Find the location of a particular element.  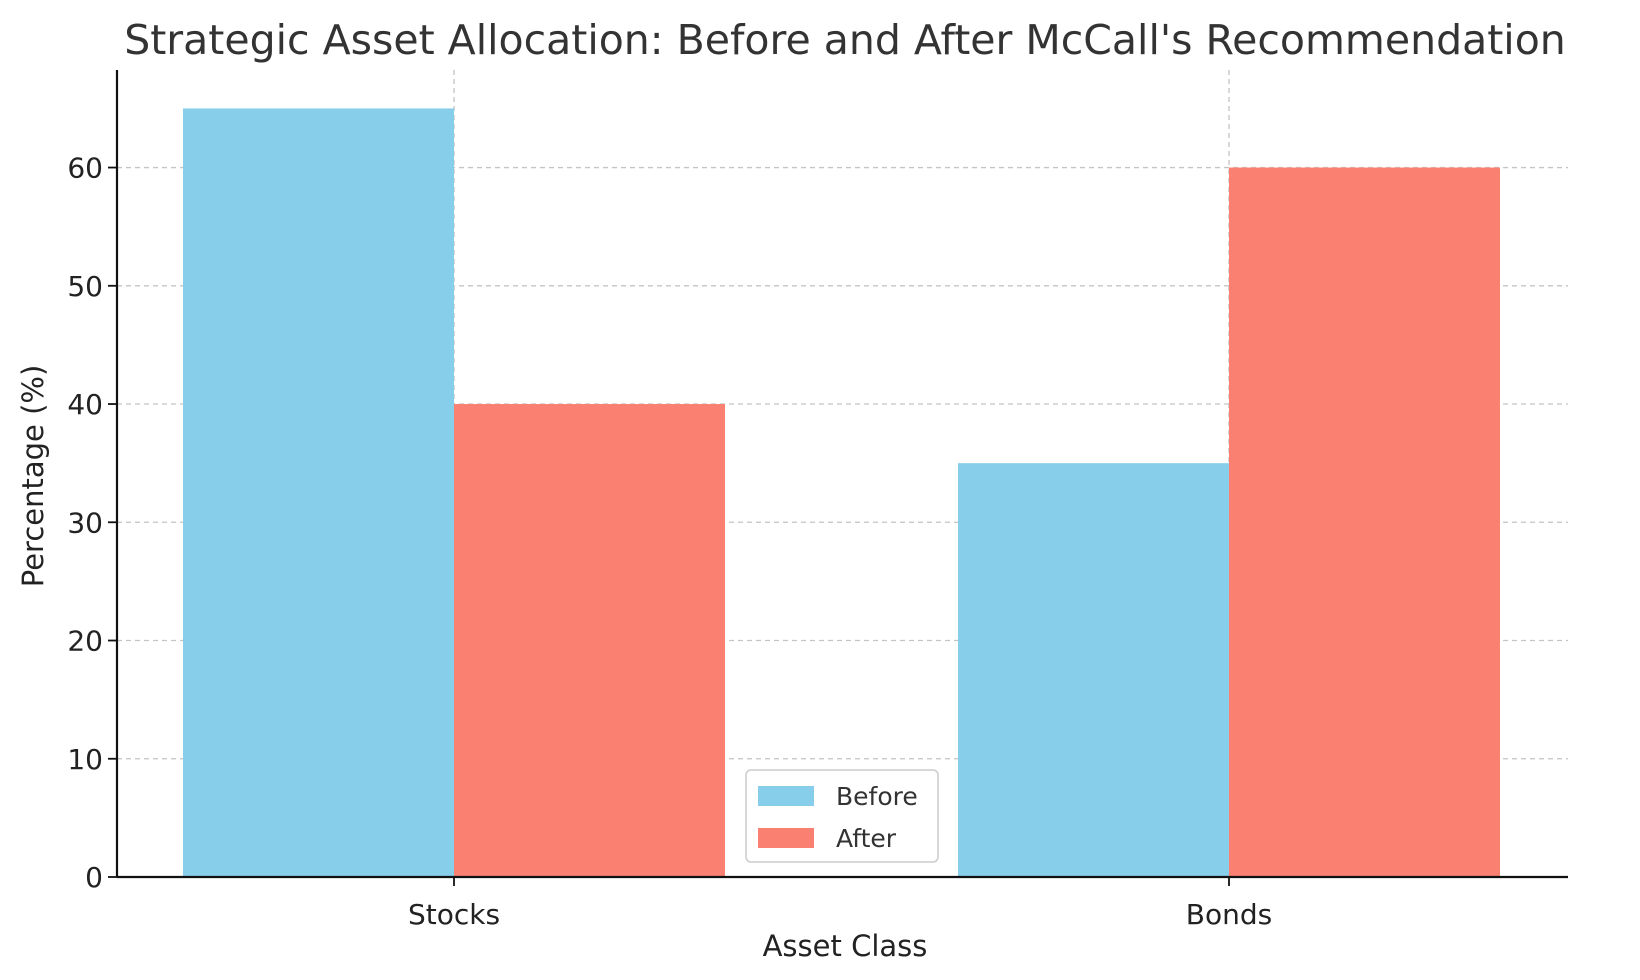

legend: Before After is located at coordinates (842, 816).